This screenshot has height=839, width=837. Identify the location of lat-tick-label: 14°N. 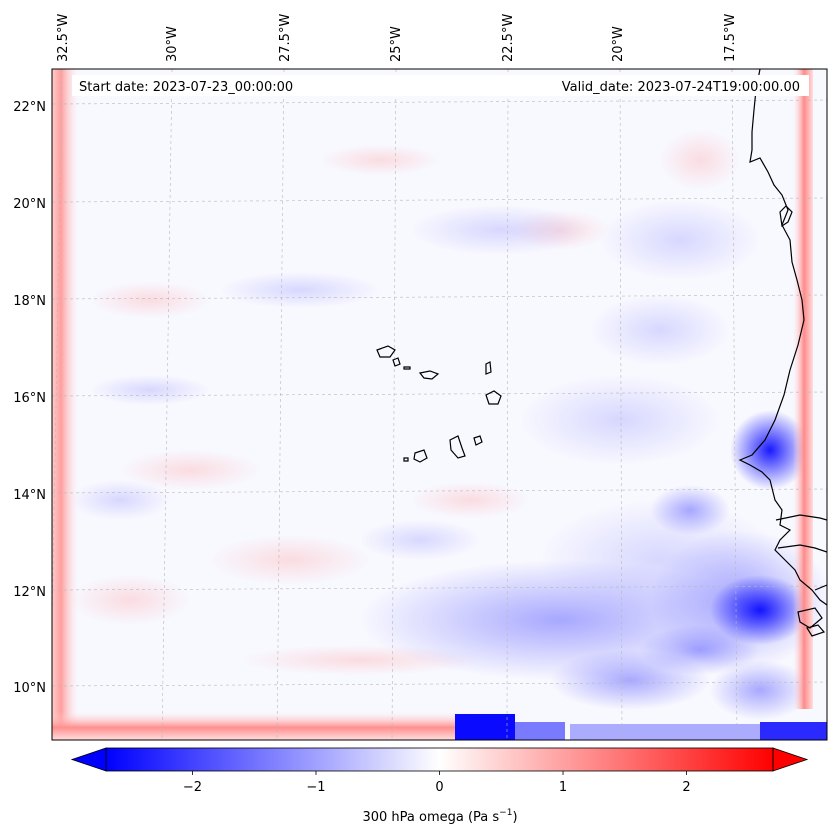
(29, 495).